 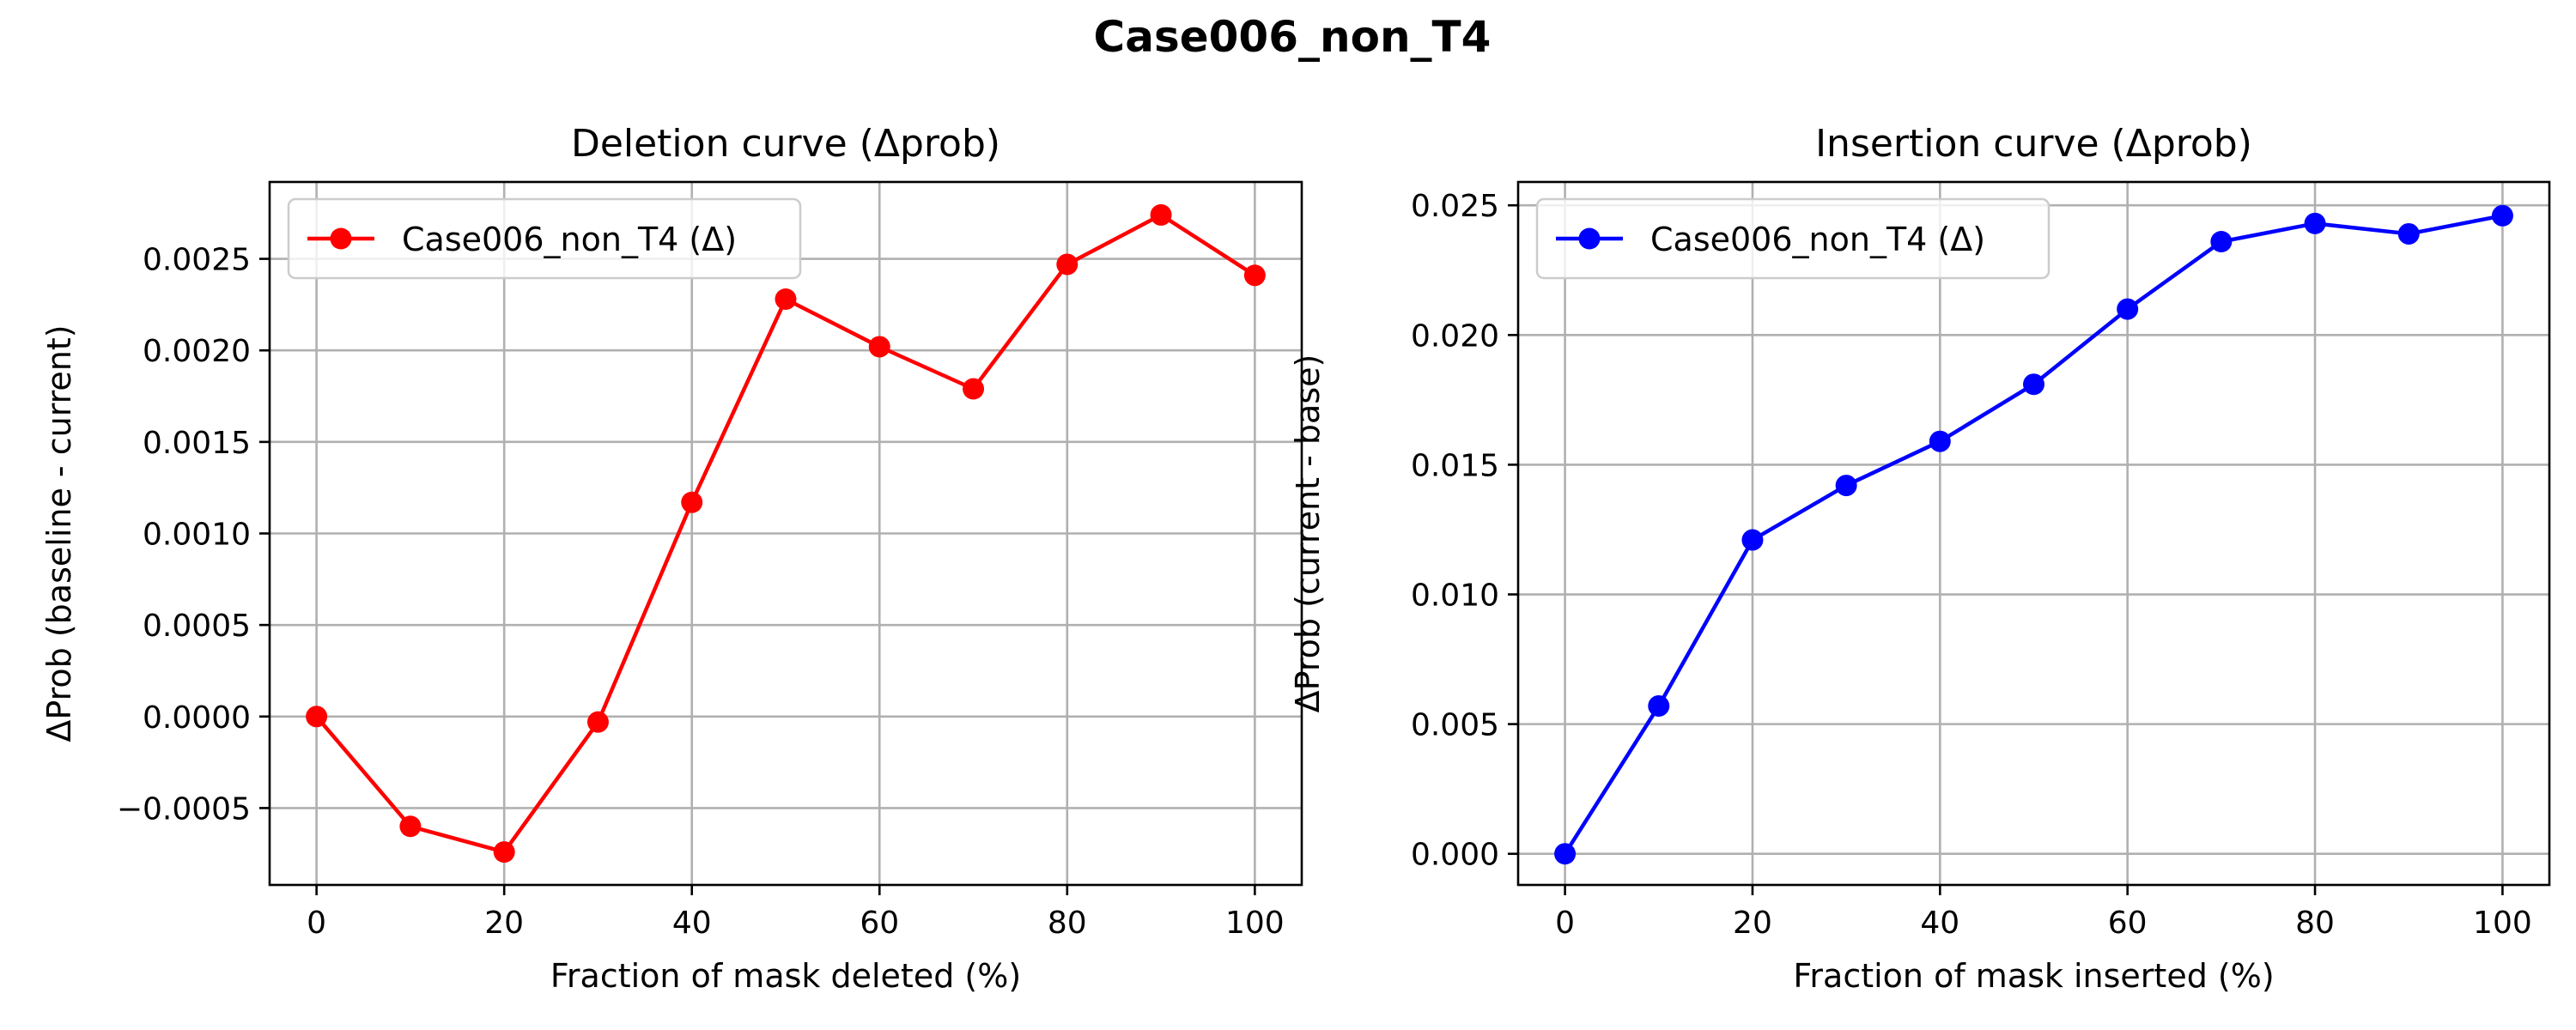 I want to click on insertion-chart-title: Insertion curve (Δprob), so click(x=2033, y=144).